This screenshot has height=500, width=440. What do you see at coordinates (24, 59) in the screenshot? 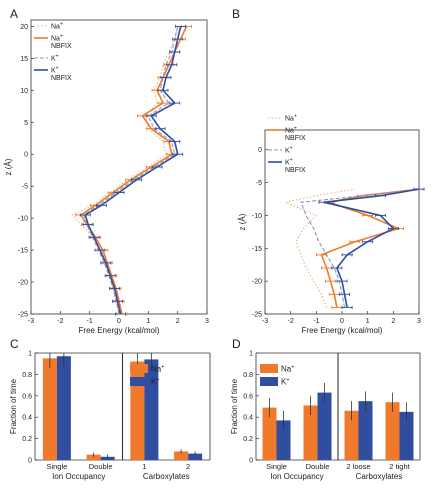
I see `y-tick-label: 15` at bounding box center [24, 59].